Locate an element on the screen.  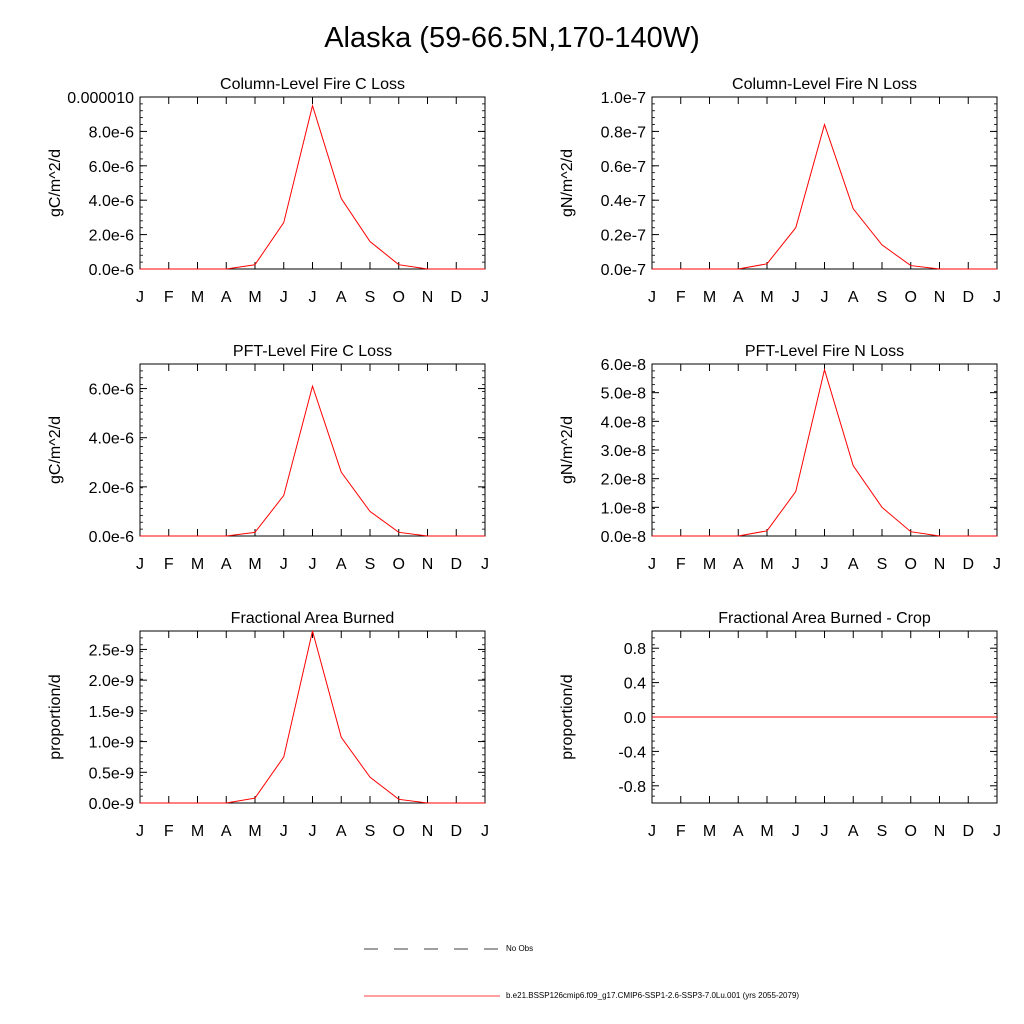
figure-title: Alaska (59-66.5N,170-140W) is located at coordinates (512, 38).